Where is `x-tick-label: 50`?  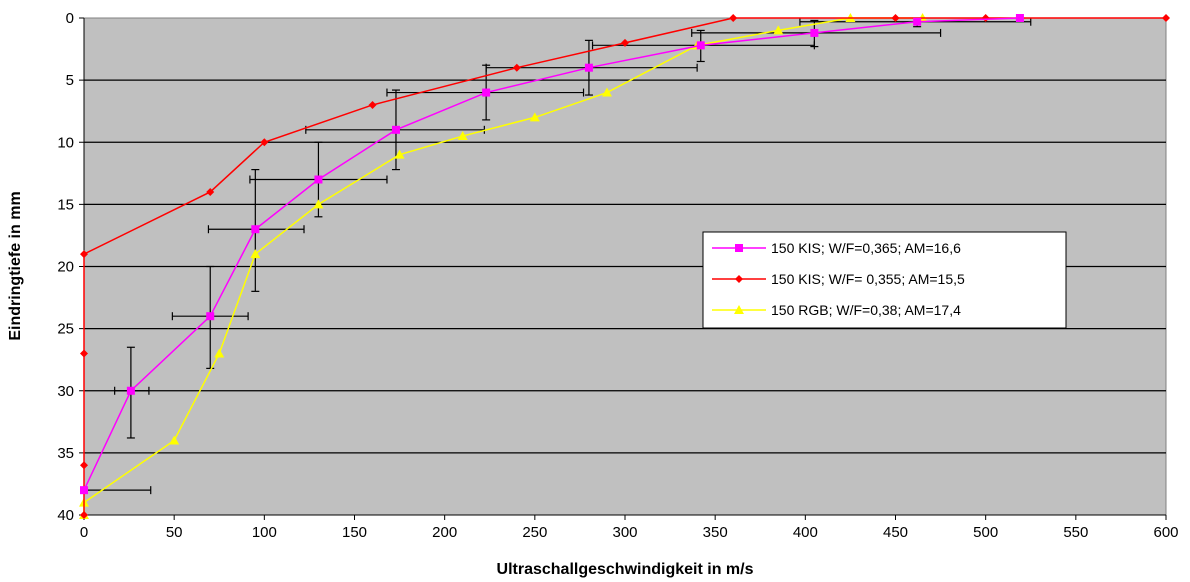 x-tick-label: 50 is located at coordinates (174, 532).